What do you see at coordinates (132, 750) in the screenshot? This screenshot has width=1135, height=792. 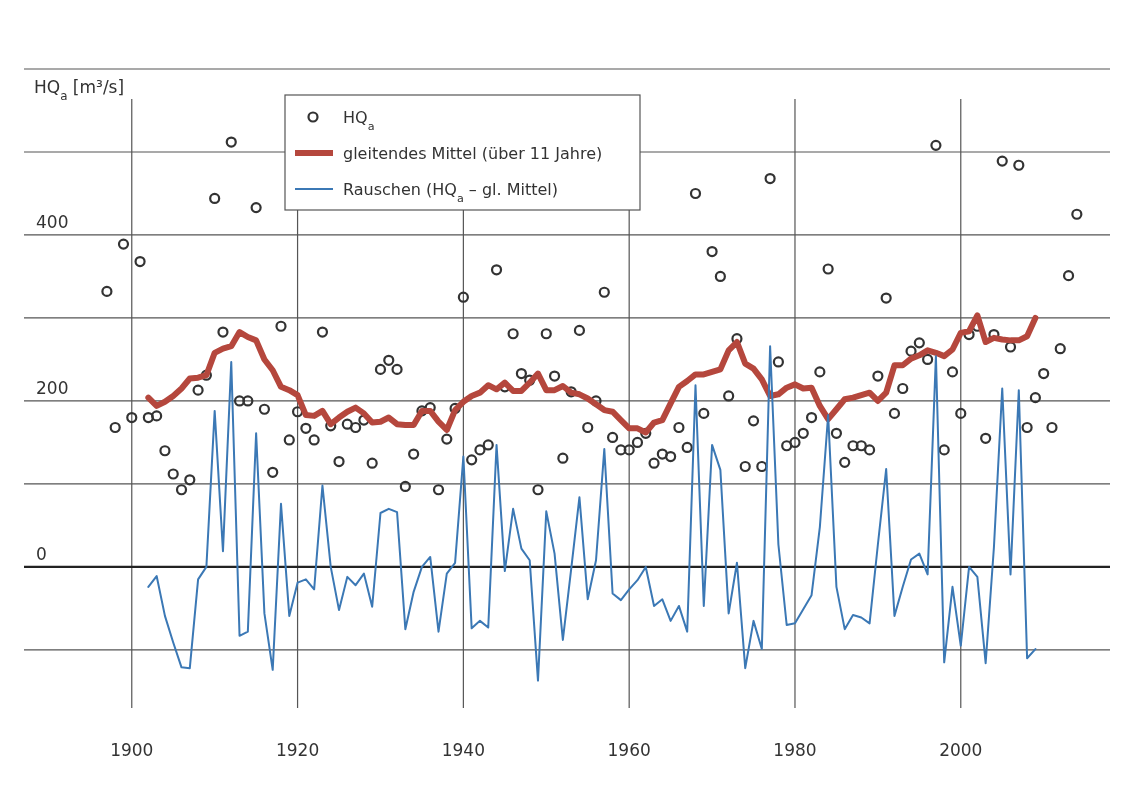 I see `x-tick-label: 1900` at bounding box center [132, 750].